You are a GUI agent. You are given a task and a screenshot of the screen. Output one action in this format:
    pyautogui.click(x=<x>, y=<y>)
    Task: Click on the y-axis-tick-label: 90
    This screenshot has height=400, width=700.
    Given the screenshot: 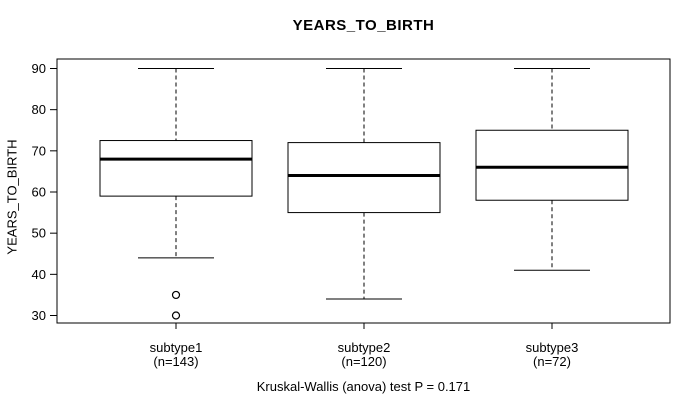 What is the action you would take?
    pyautogui.click(x=39, y=68)
    